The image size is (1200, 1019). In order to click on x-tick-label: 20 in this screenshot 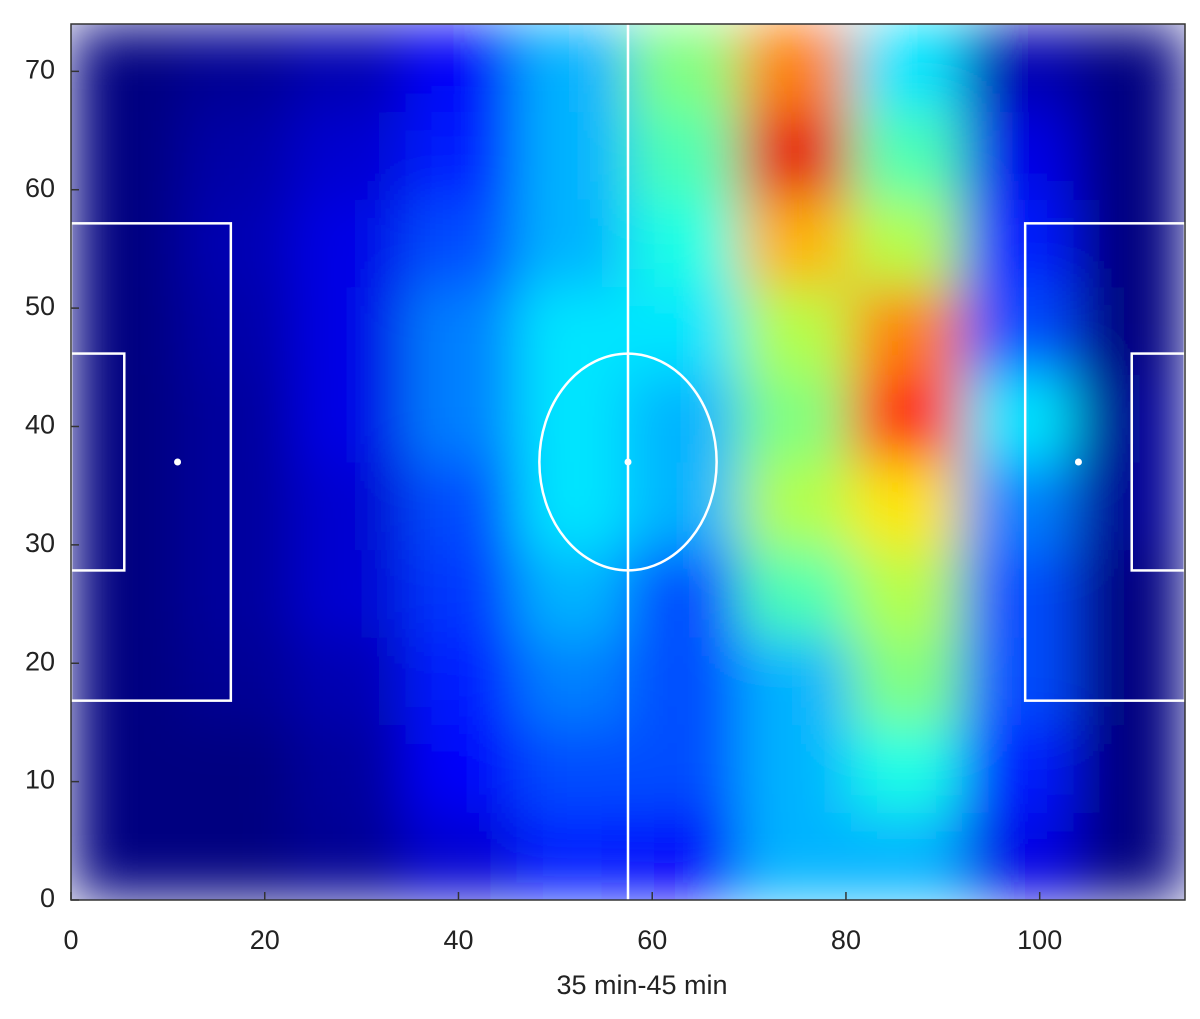, I will do `click(265, 940)`.